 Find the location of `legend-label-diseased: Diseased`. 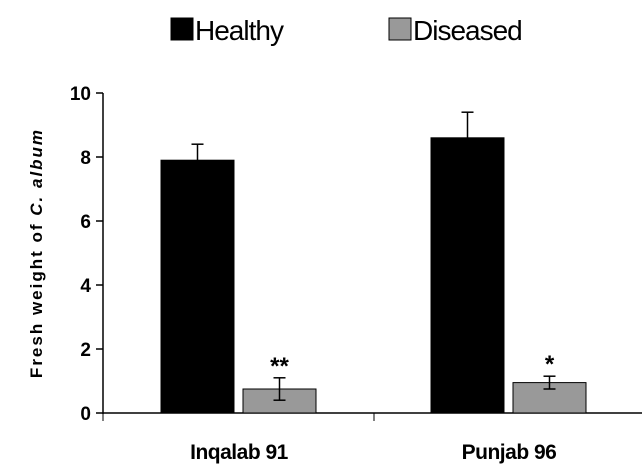

legend-label-diseased: Diseased is located at coordinates (467, 30).